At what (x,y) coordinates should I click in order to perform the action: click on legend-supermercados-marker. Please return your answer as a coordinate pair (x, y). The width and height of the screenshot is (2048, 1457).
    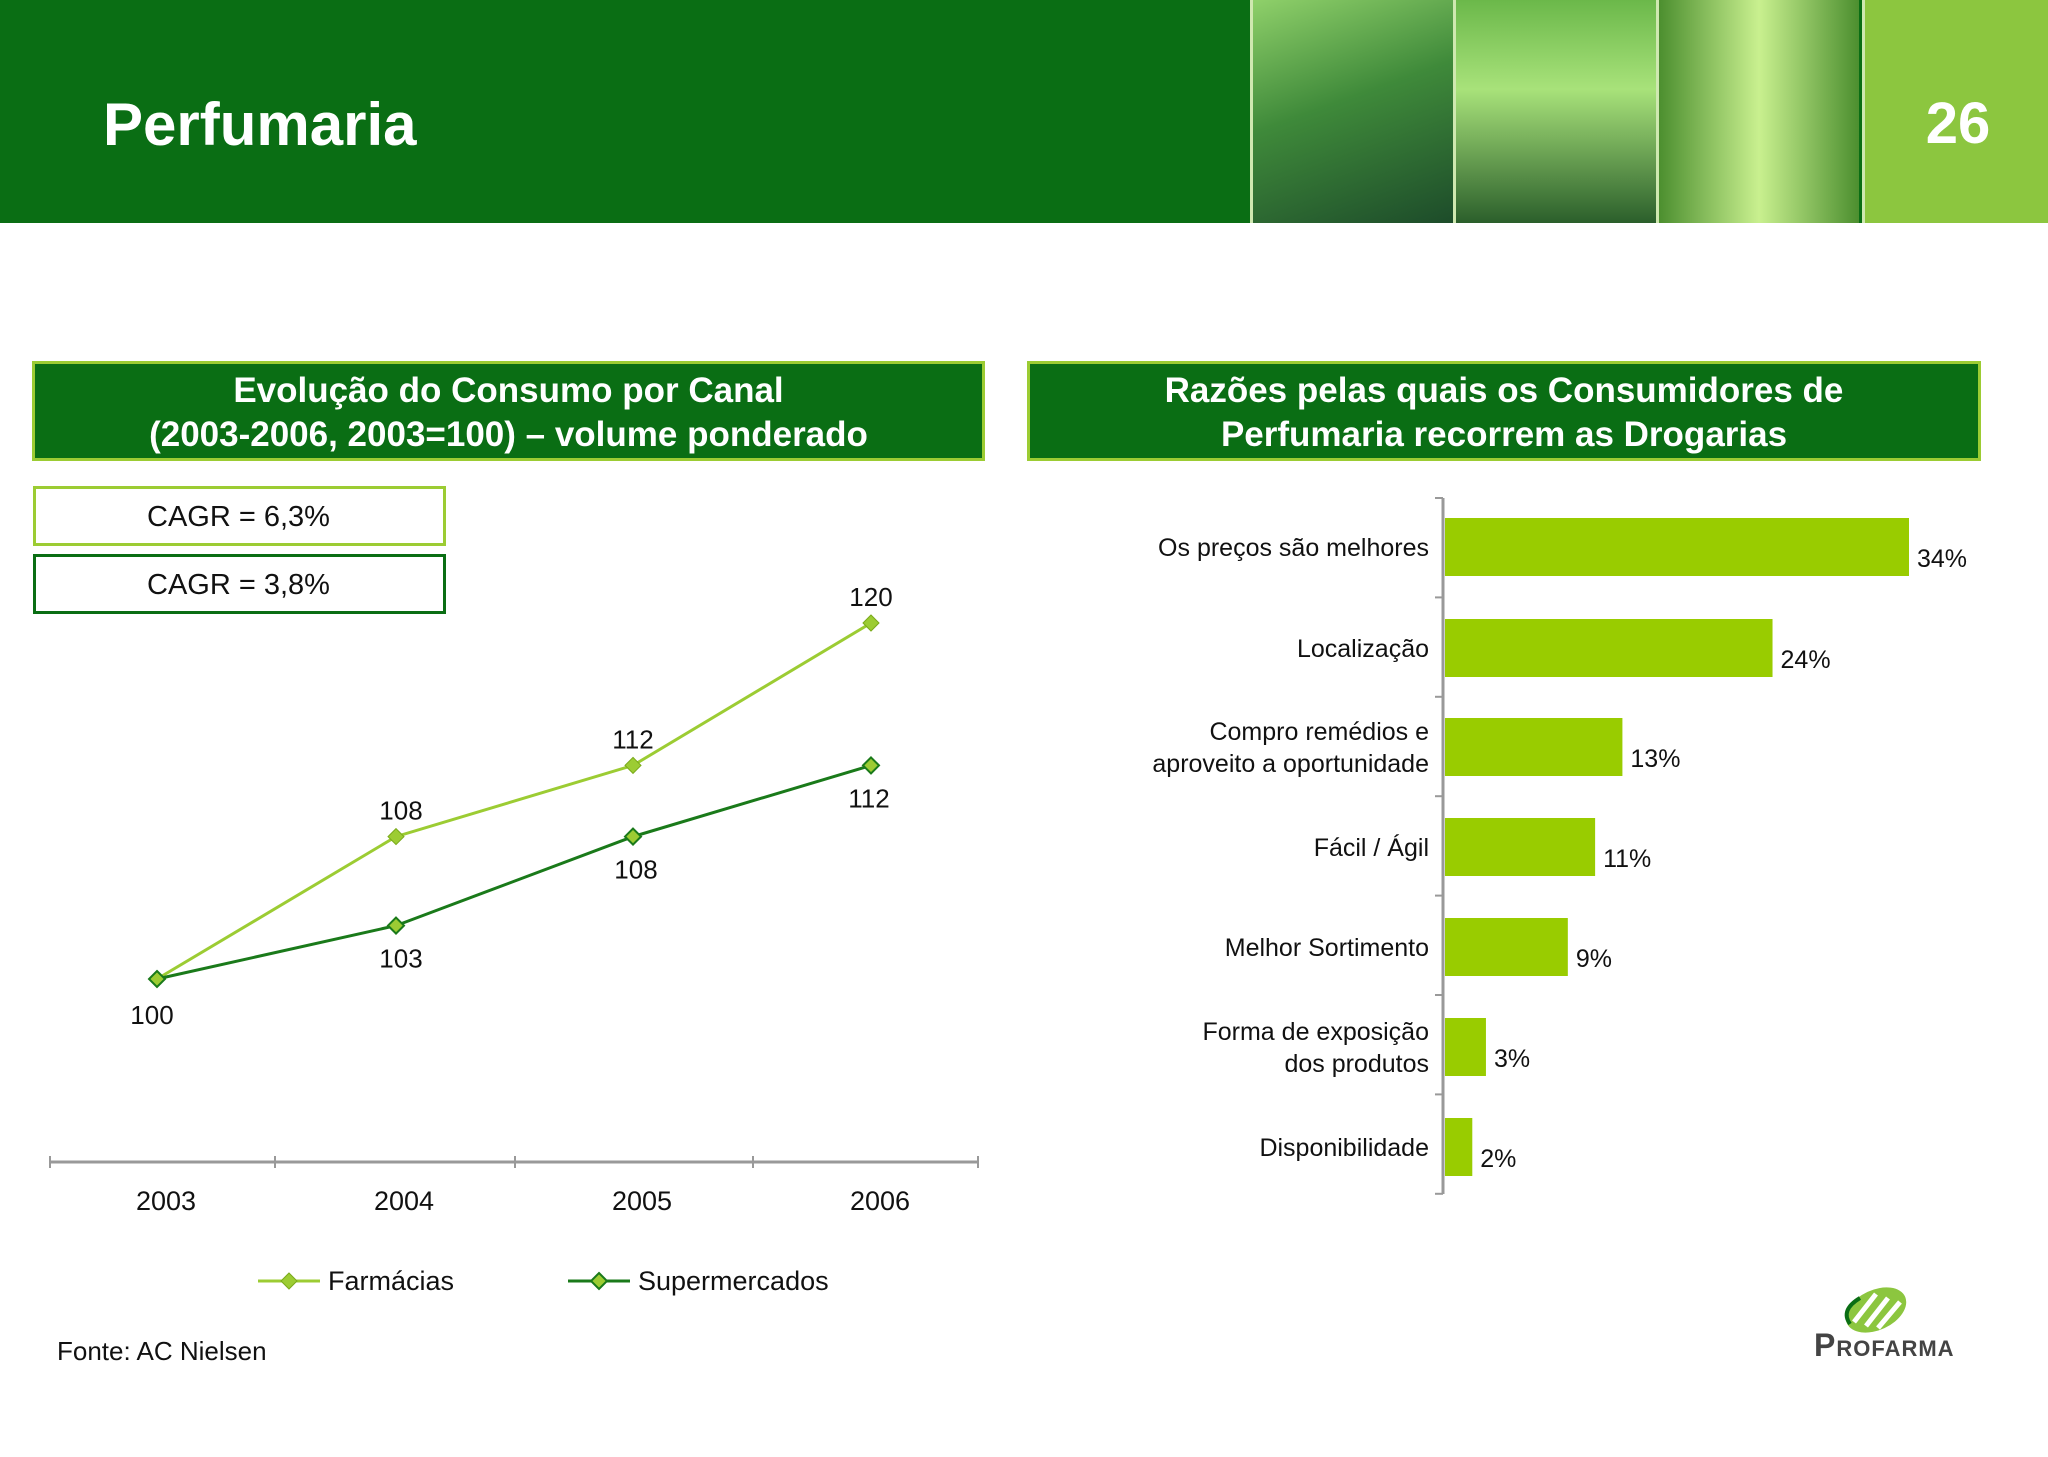
    Looking at the image, I should click on (599, 1281).